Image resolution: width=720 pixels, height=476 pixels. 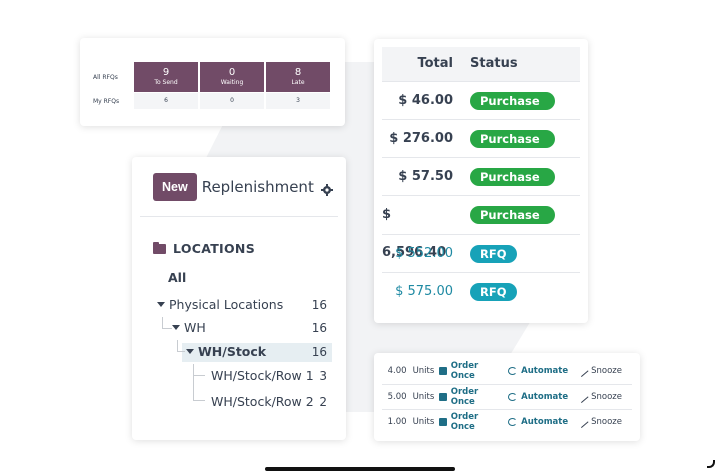 What do you see at coordinates (298, 72) in the screenshot?
I see `rfq-count: 8` at bounding box center [298, 72].